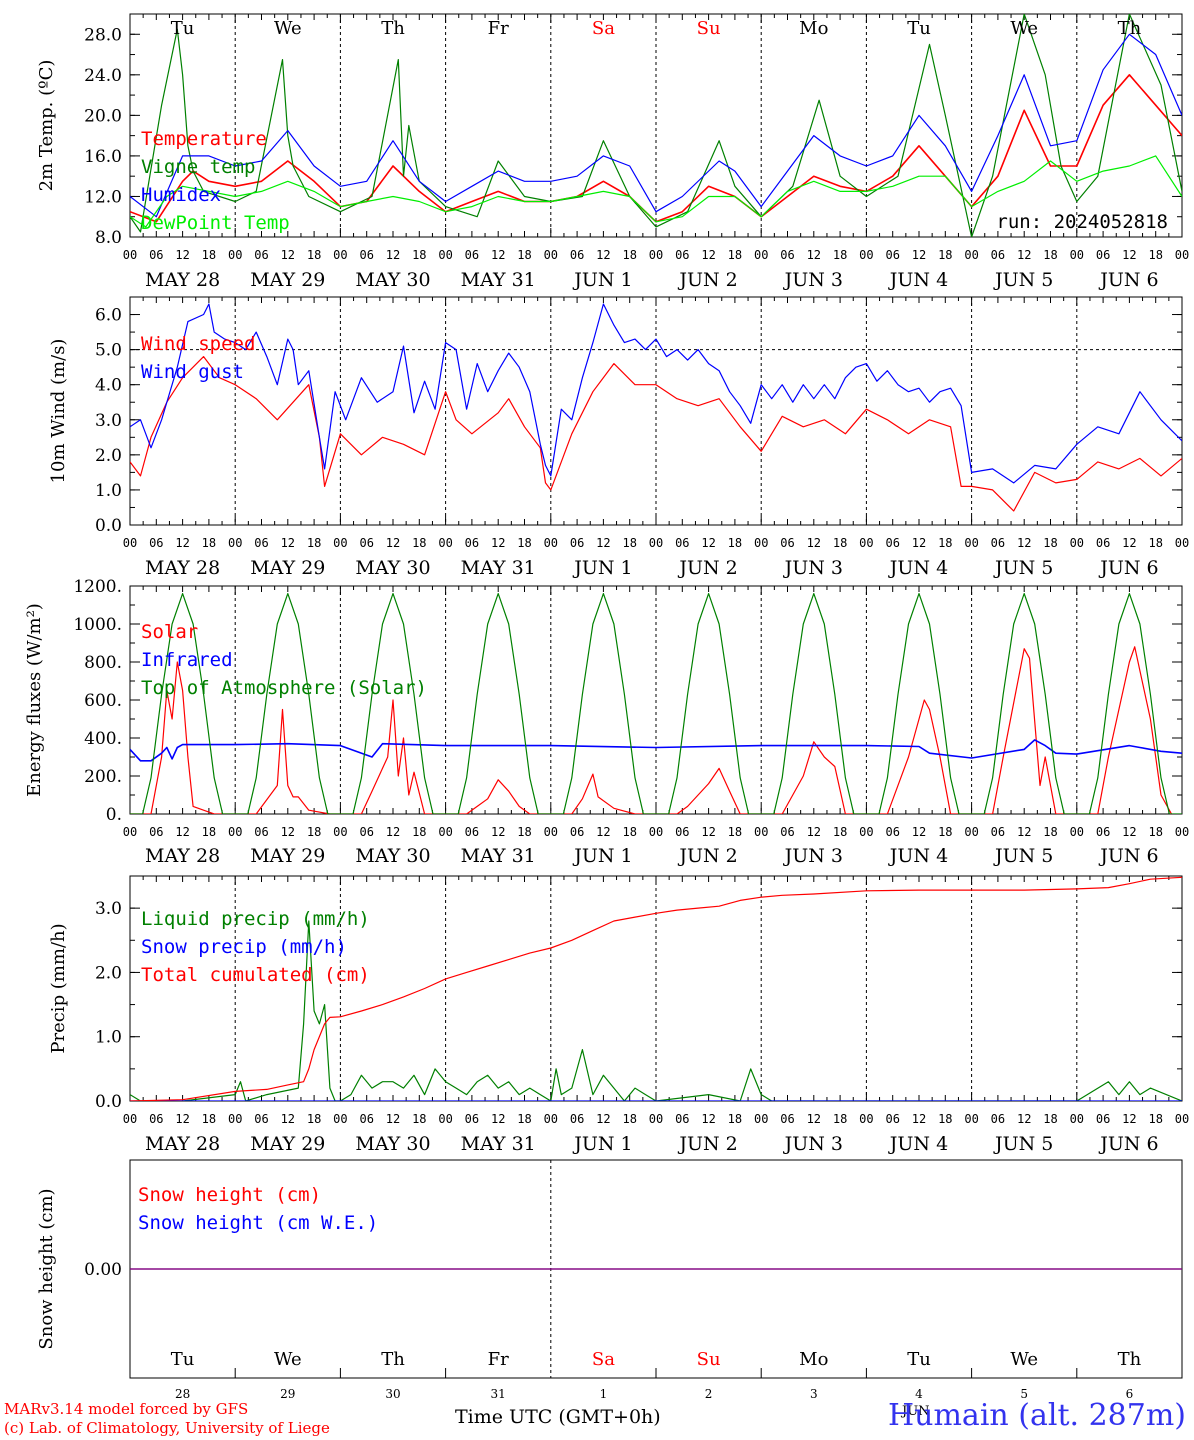 This screenshot has height=1440, width=1194. What do you see at coordinates (656, 434) in the screenshot?
I see `series-line-wind-speed` at bounding box center [656, 434].